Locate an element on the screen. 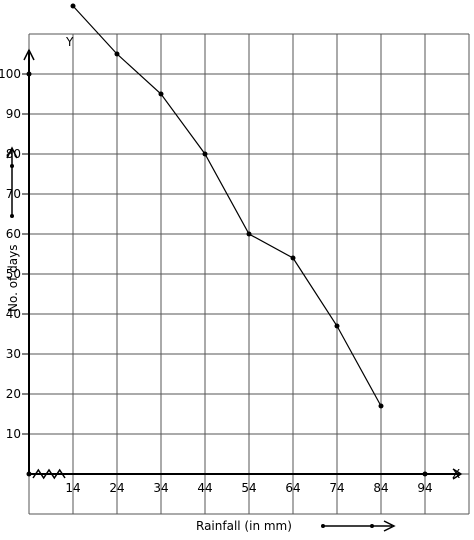  x-axis-arrowhead is located at coordinates (457, 474).